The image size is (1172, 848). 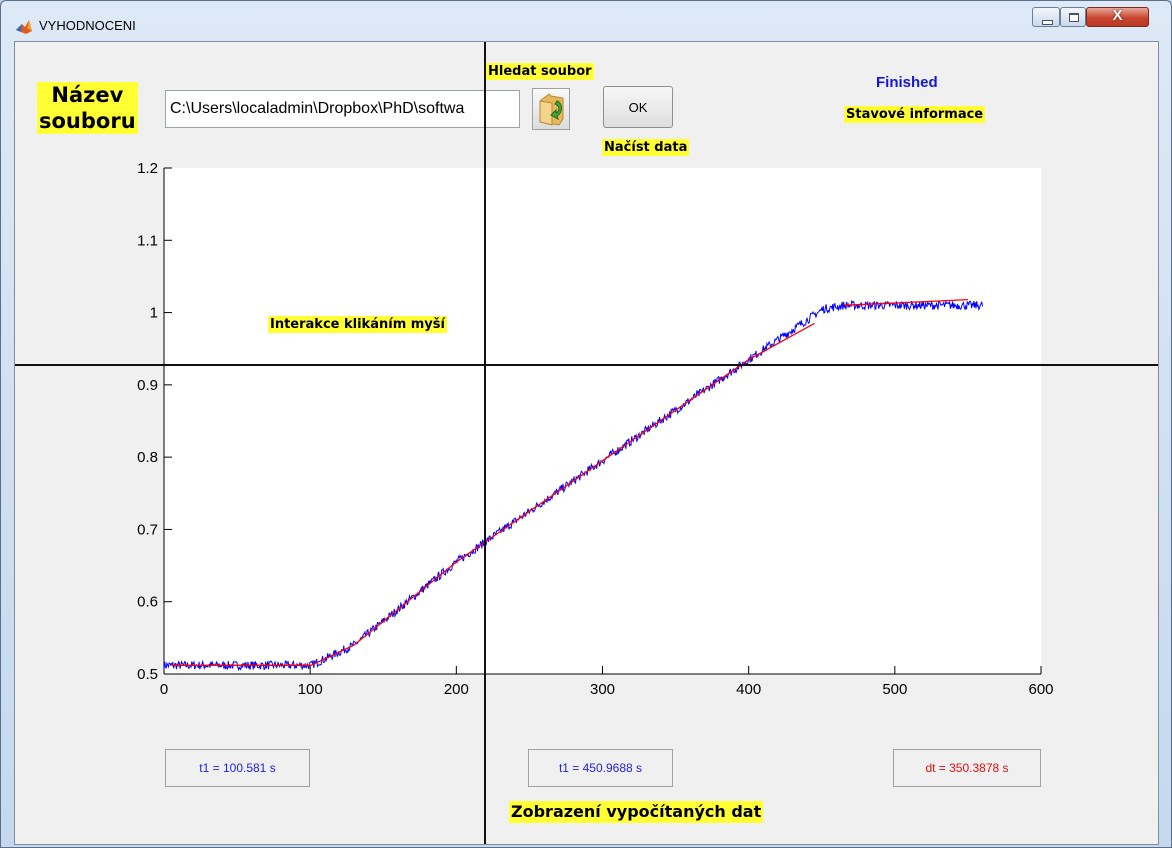 What do you see at coordinates (310, 689) in the screenshot?
I see `x-tick-label: 100` at bounding box center [310, 689].